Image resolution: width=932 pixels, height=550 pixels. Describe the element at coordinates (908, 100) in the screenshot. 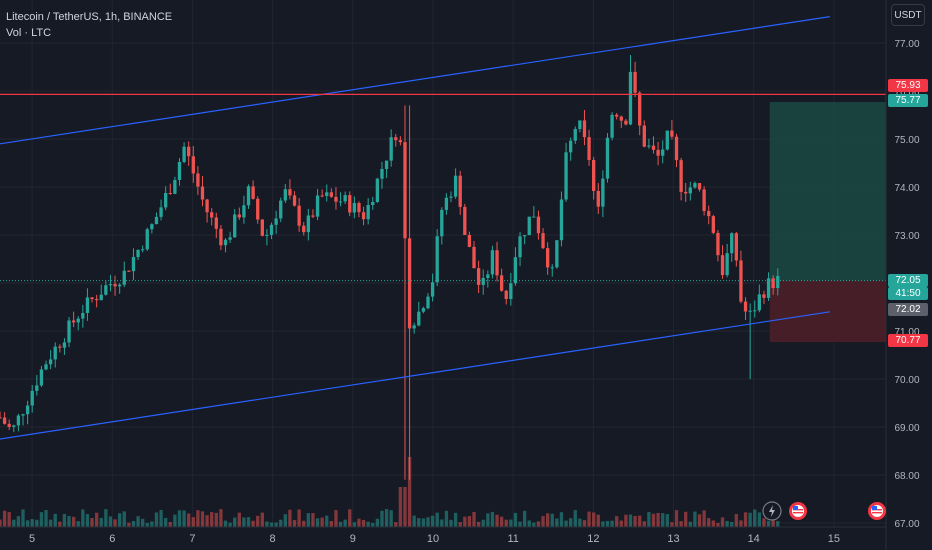

I see `target-price-tag: 75.77` at that location.